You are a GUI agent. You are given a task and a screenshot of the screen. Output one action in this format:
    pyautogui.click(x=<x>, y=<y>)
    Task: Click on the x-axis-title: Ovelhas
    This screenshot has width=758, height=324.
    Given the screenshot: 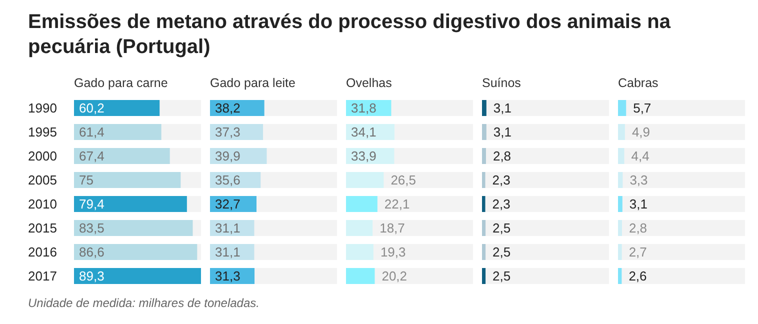 What is the action you would take?
    pyautogui.click(x=369, y=83)
    